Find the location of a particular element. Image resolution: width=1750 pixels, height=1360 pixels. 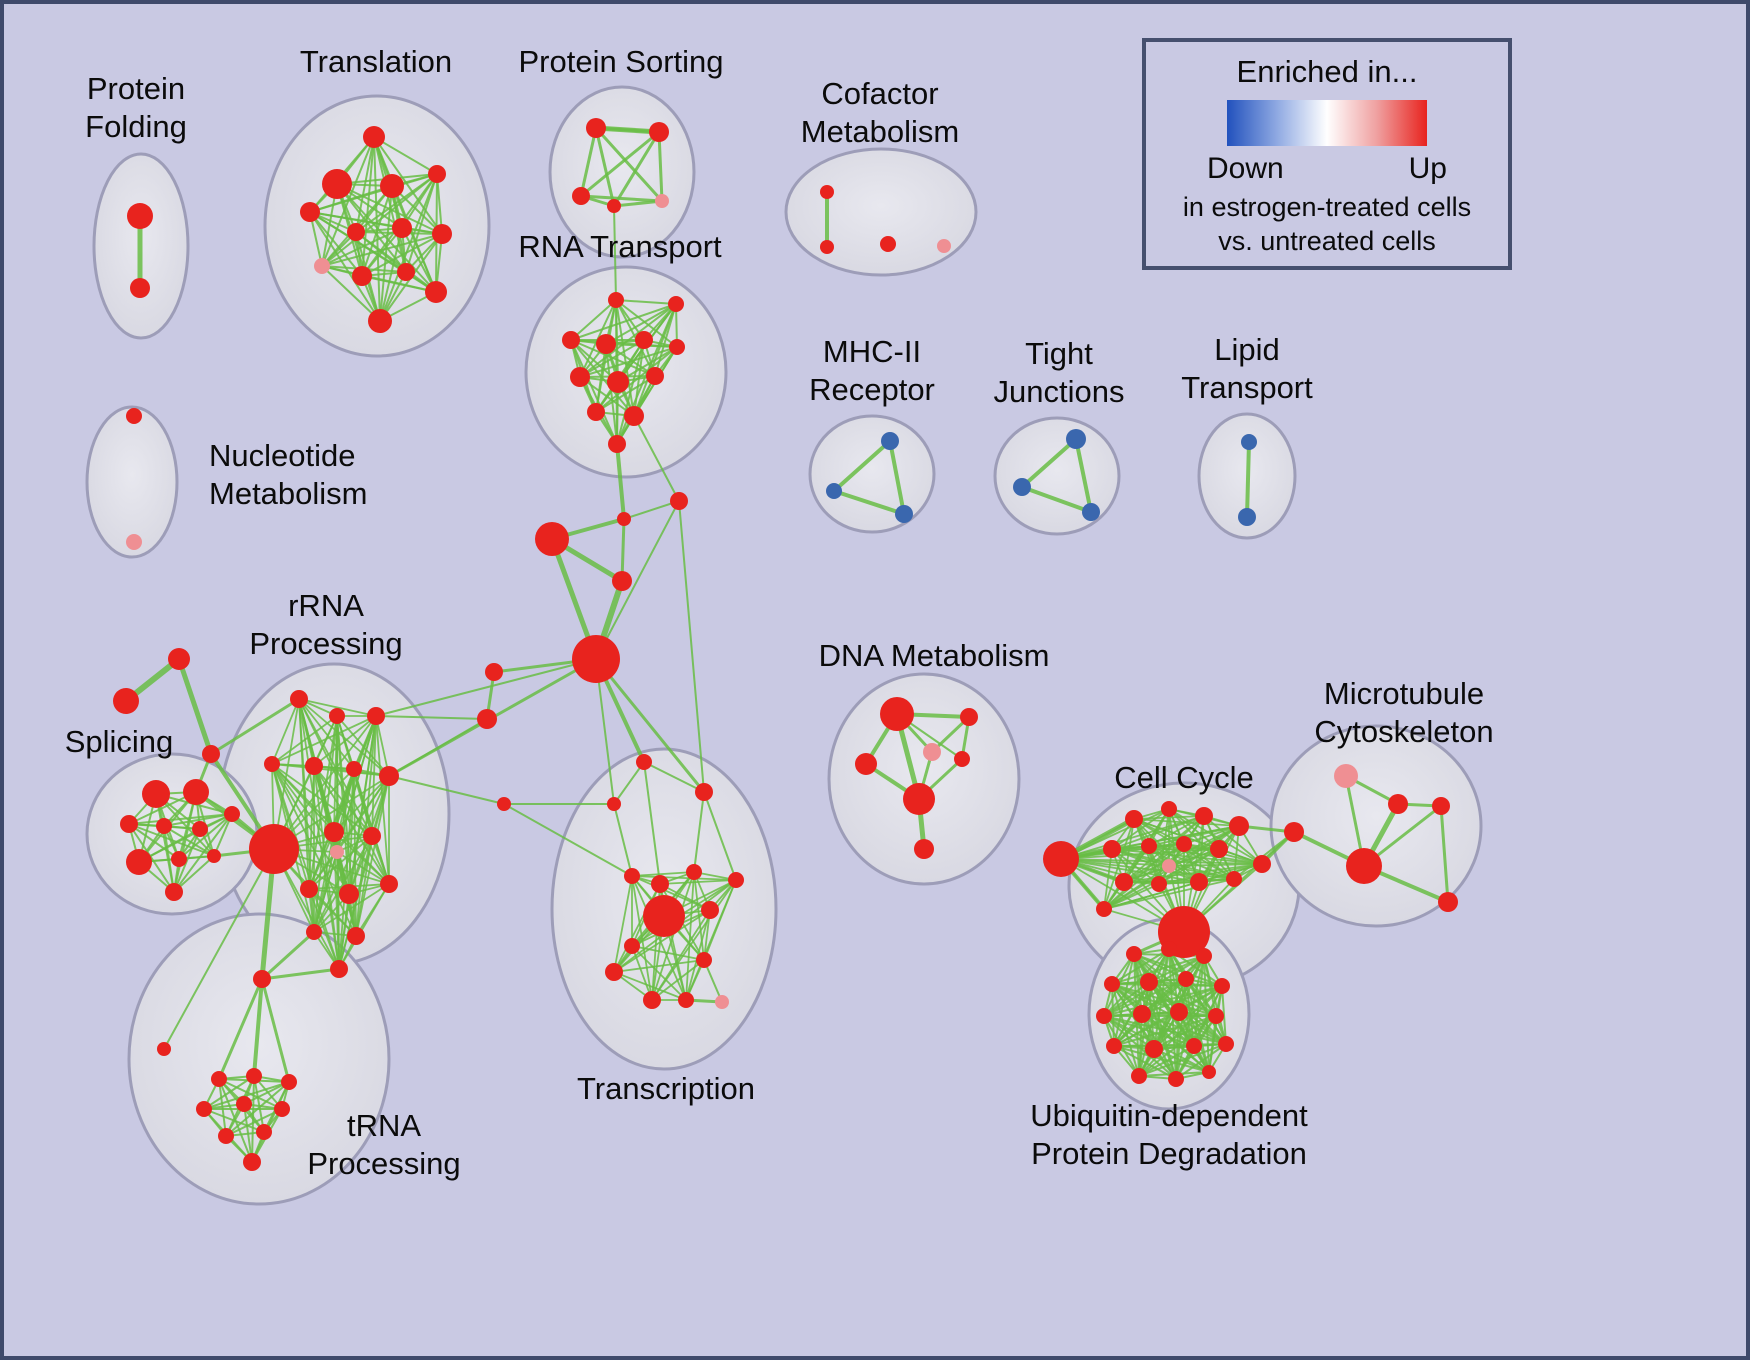

network-node-nm1 is located at coordinates (134, 416).